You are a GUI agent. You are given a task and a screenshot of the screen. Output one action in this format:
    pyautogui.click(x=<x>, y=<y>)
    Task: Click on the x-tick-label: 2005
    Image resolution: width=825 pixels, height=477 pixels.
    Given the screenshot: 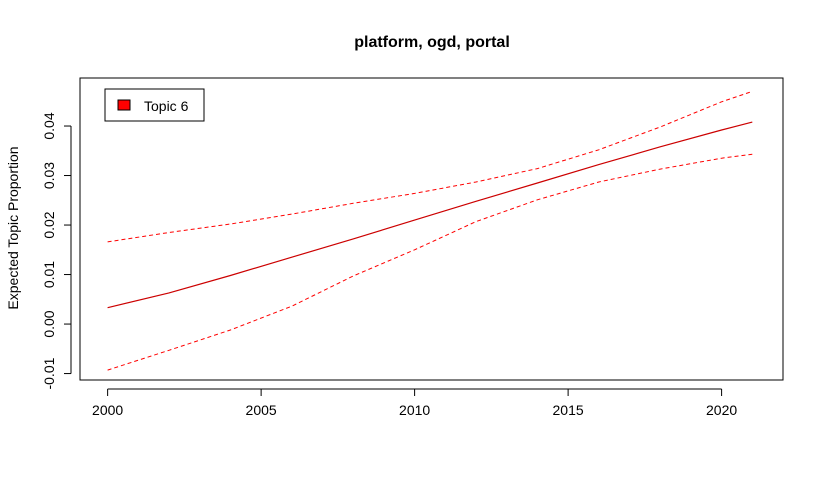 What is the action you would take?
    pyautogui.click(x=261, y=410)
    